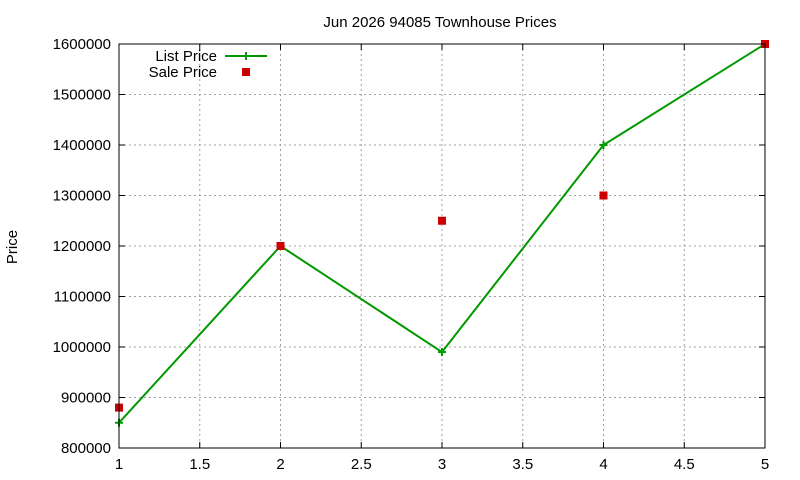 The width and height of the screenshot is (800, 480). Describe the element at coordinates (361, 464) in the screenshot. I see `x-tick-label: 2.5` at that location.